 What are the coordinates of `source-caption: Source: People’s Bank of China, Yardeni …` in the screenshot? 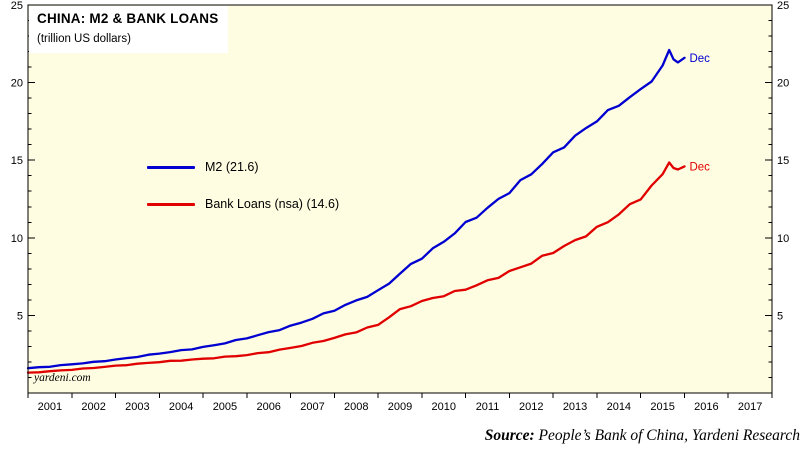 It's located at (642, 436).